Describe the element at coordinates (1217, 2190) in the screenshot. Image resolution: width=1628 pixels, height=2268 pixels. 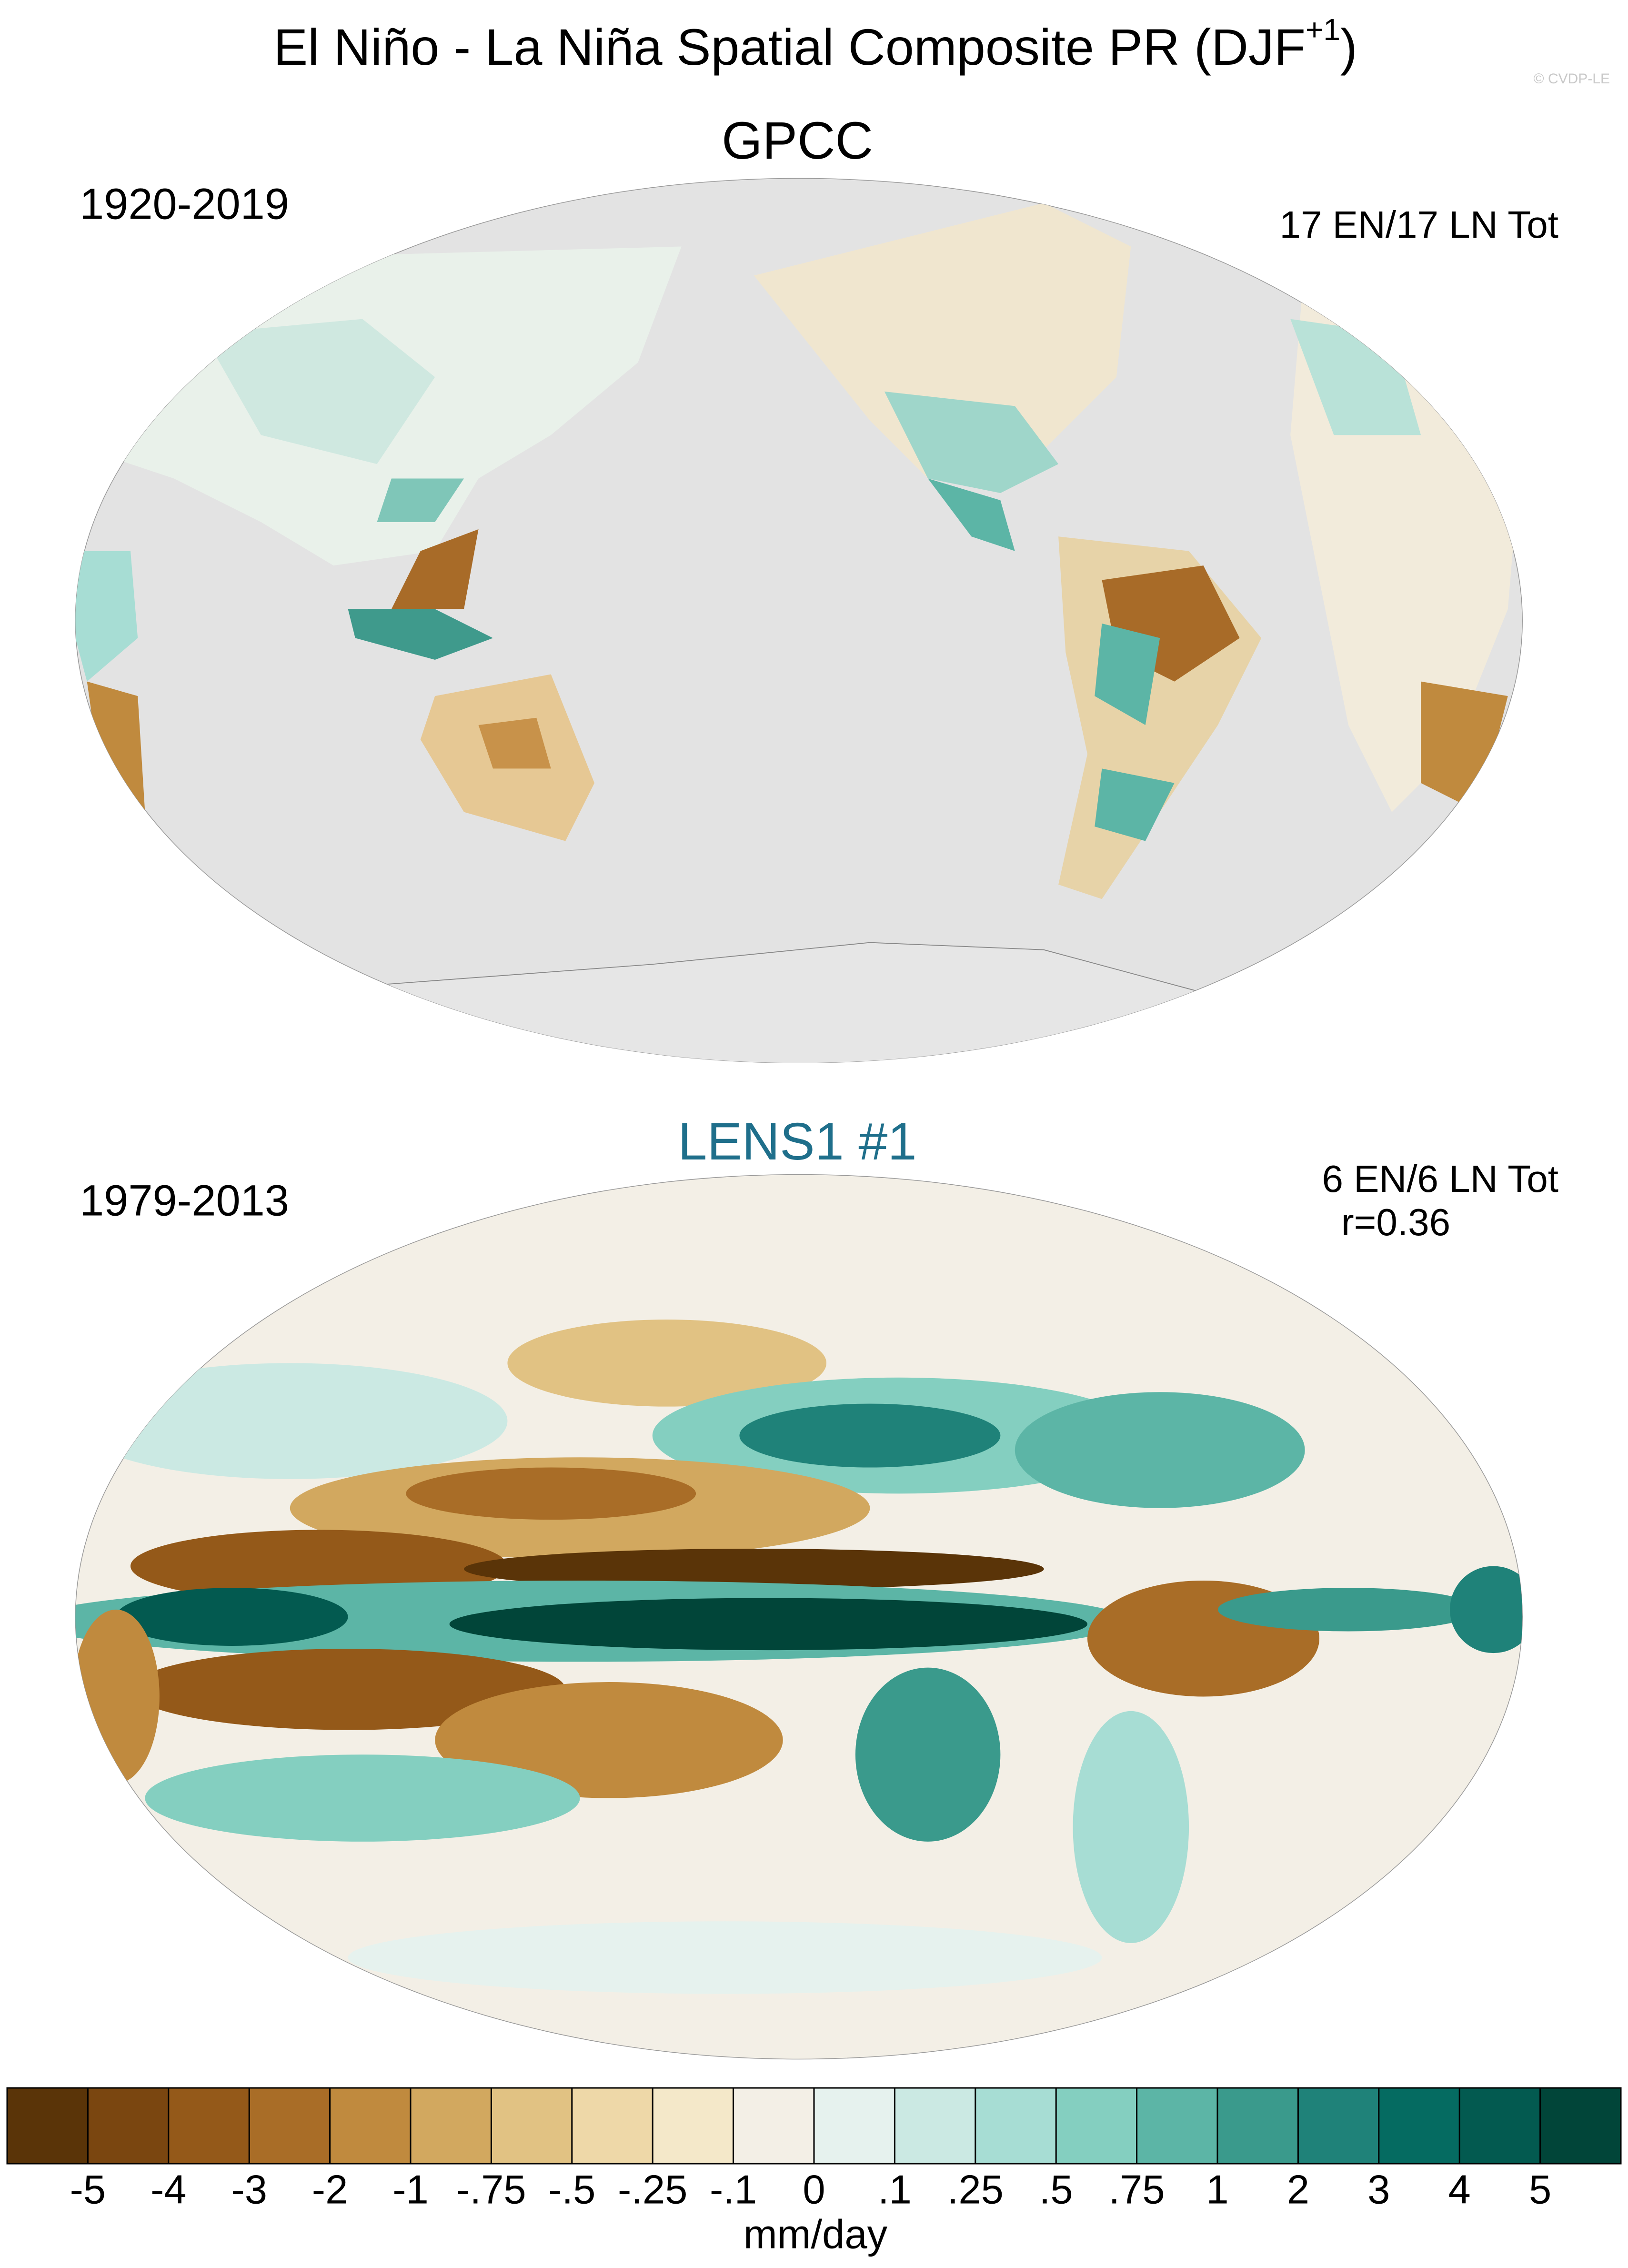
I see `colorbar-tick-label: 1` at that location.